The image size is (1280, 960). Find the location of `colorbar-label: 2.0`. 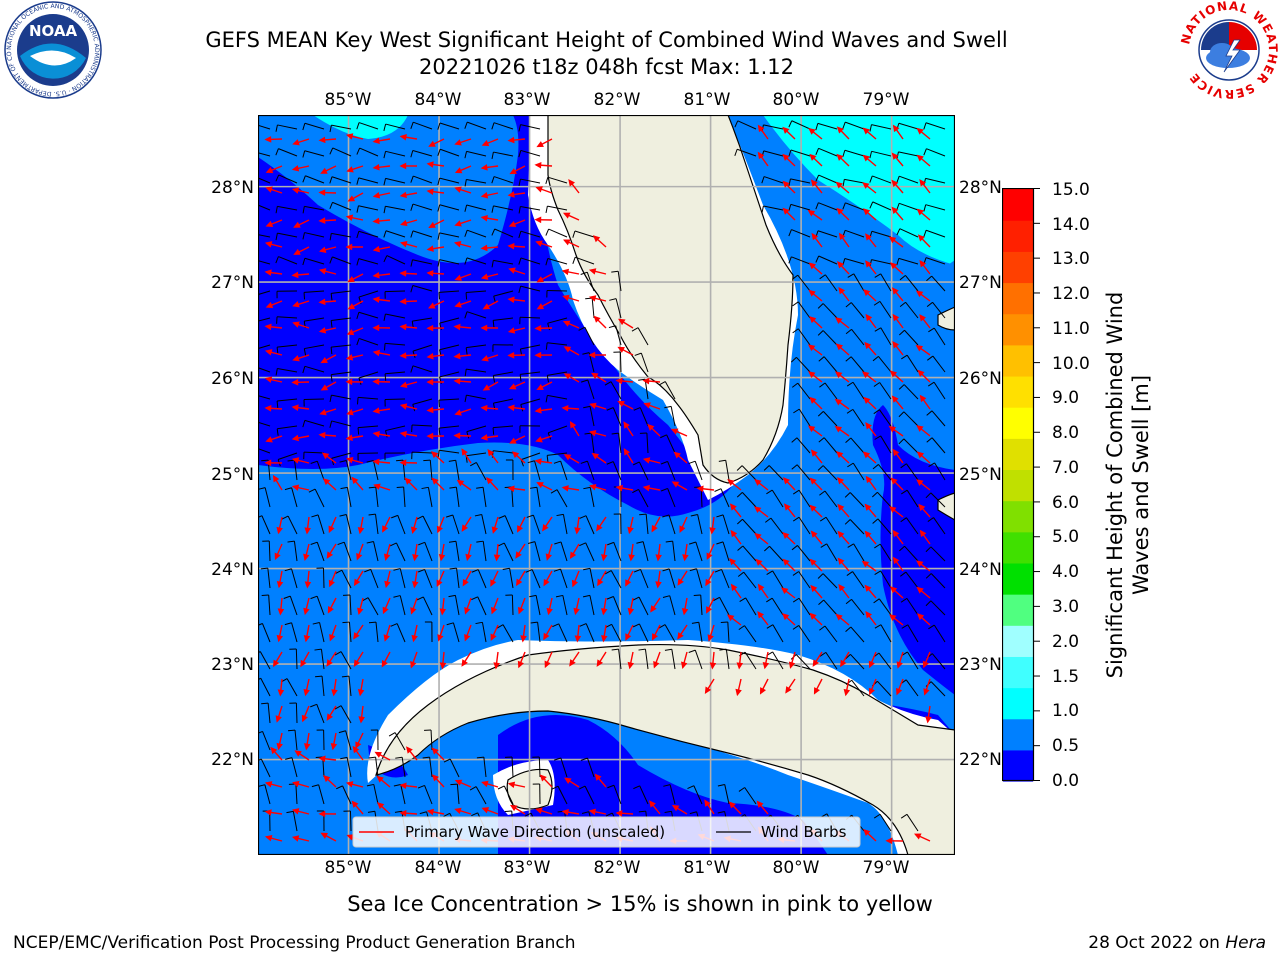

colorbar-label: 2.0 is located at coordinates (1066, 642).